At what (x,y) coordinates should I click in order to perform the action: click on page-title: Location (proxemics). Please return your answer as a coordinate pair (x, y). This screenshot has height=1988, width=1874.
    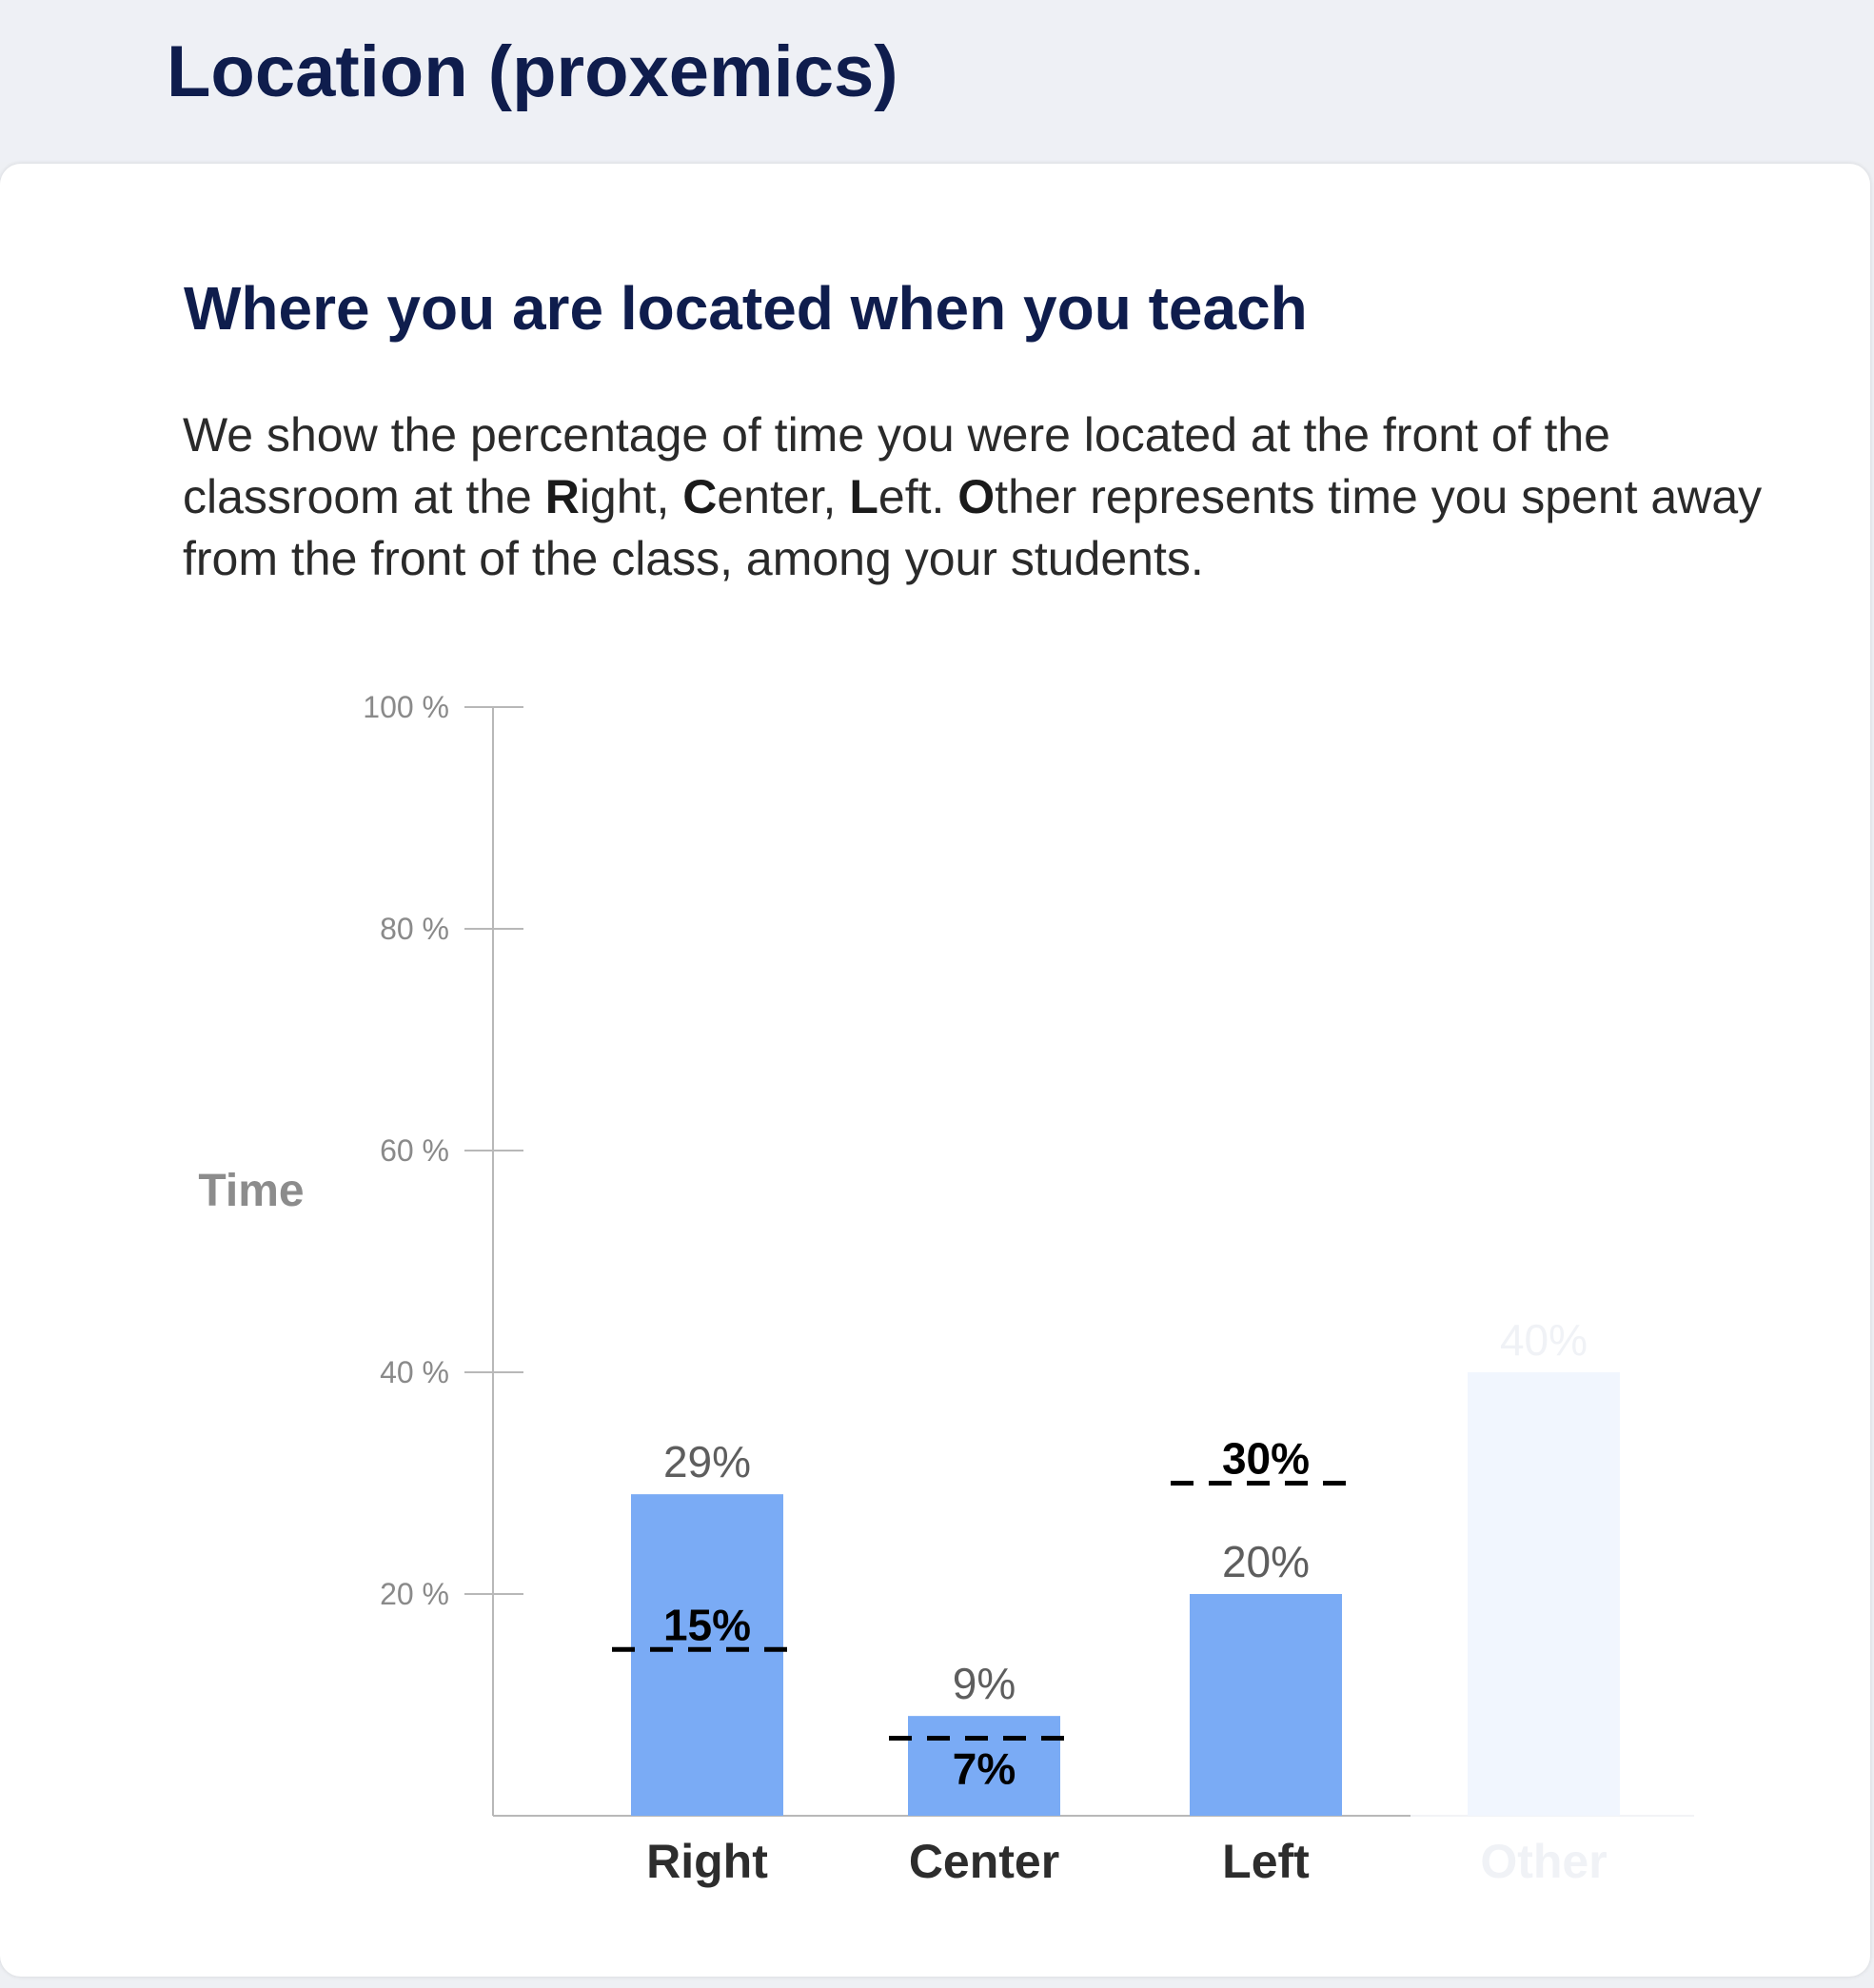
    Looking at the image, I should click on (532, 71).